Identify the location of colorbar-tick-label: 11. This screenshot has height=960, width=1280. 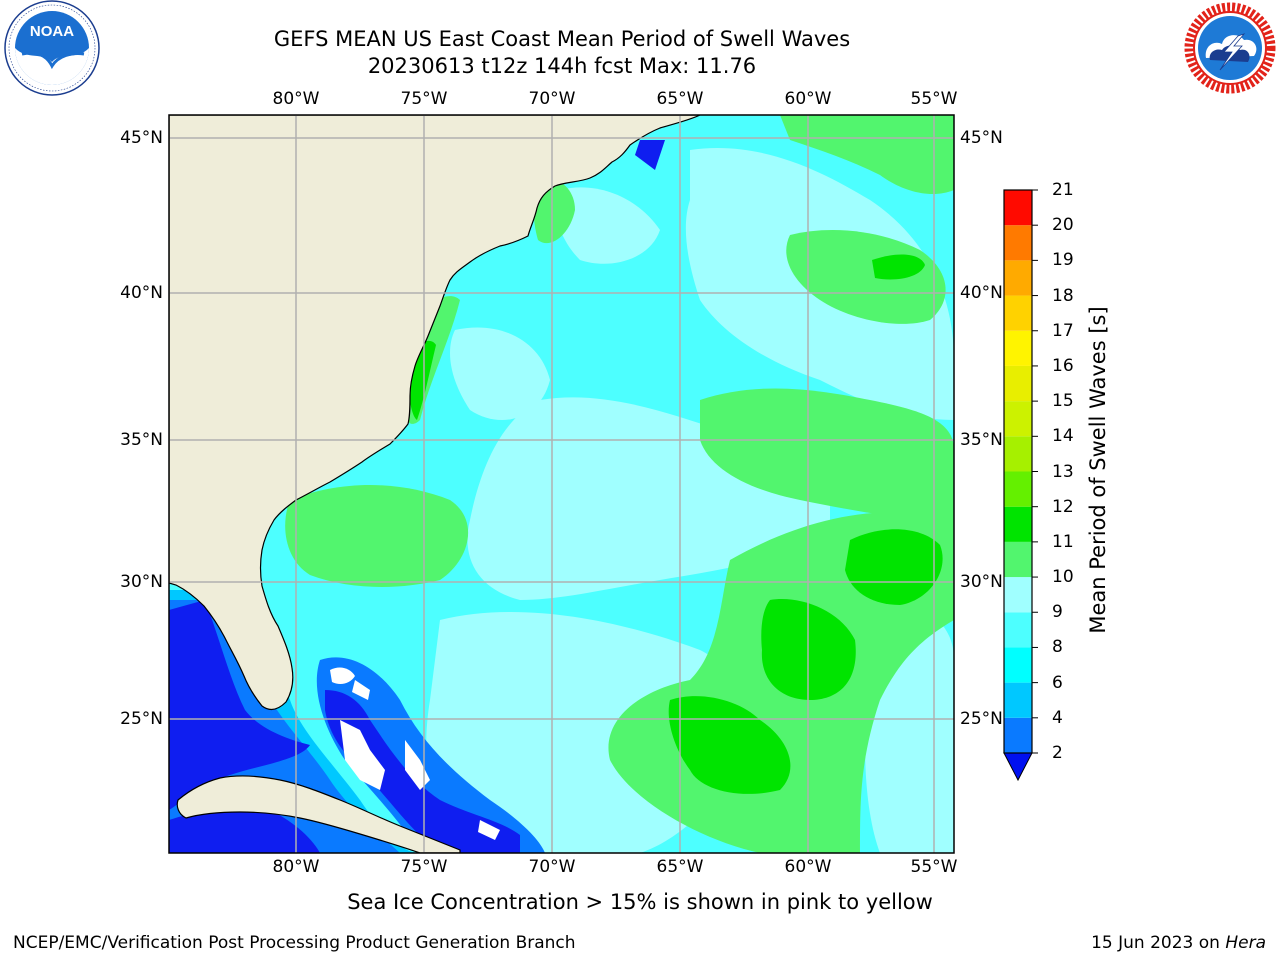
(1063, 541).